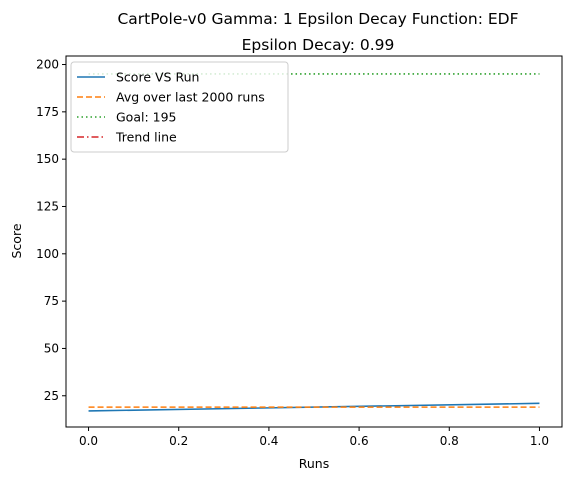 The image size is (571, 480). I want to click on x-tick-label: 0.2, so click(178, 441).